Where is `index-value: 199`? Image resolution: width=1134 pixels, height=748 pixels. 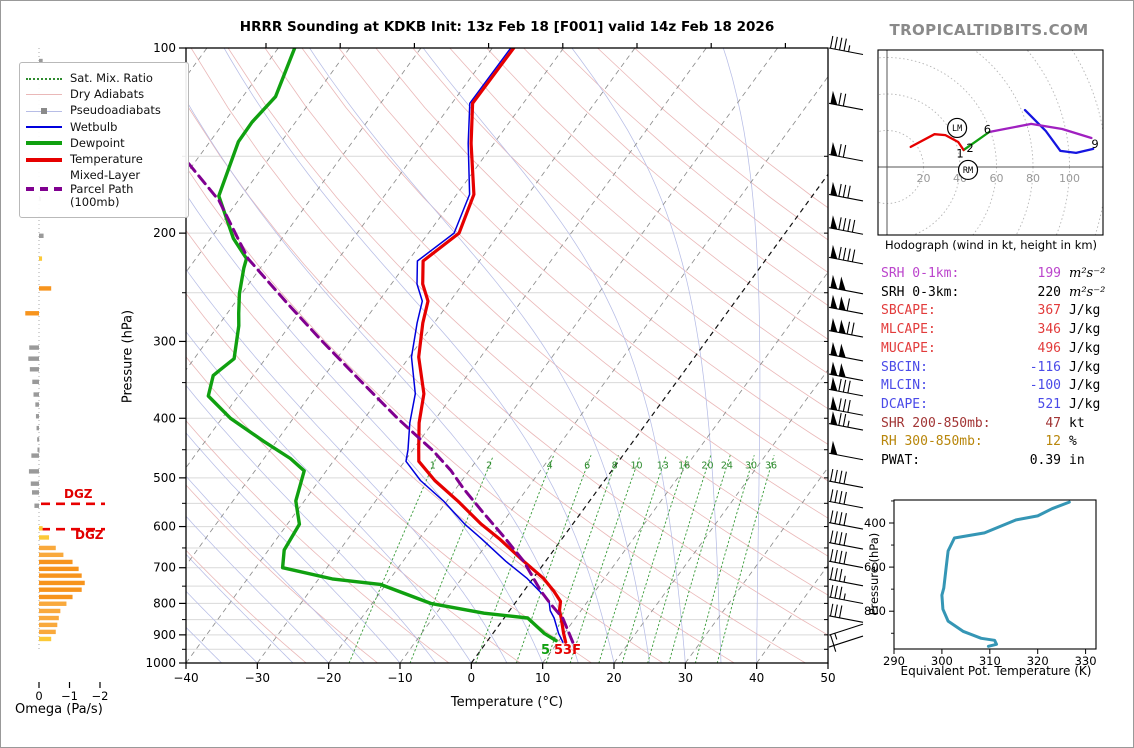
index-value: 199 is located at coordinates (1049, 273).